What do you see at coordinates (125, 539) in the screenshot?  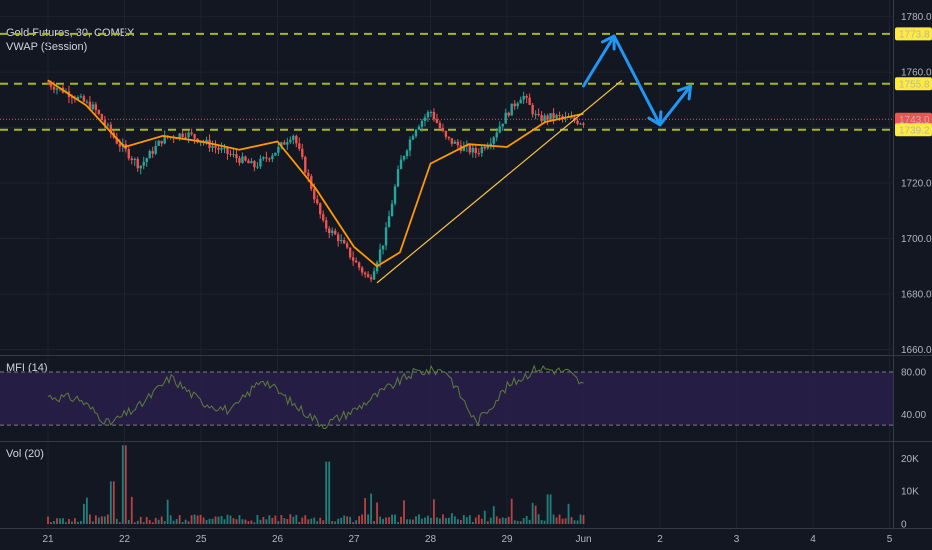 I see `time-tick-label: 22` at bounding box center [125, 539].